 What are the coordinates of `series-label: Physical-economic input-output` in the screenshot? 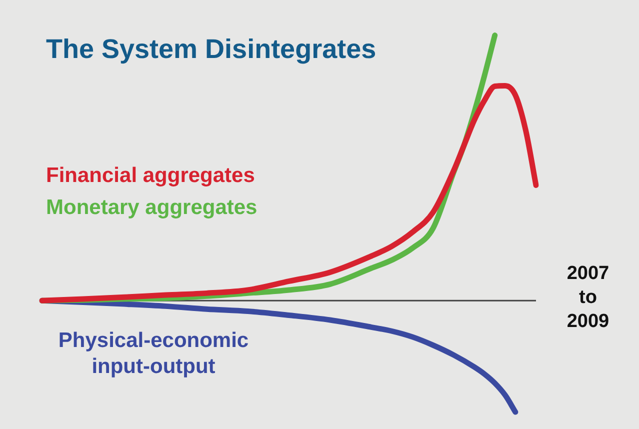 It's located at (153, 354).